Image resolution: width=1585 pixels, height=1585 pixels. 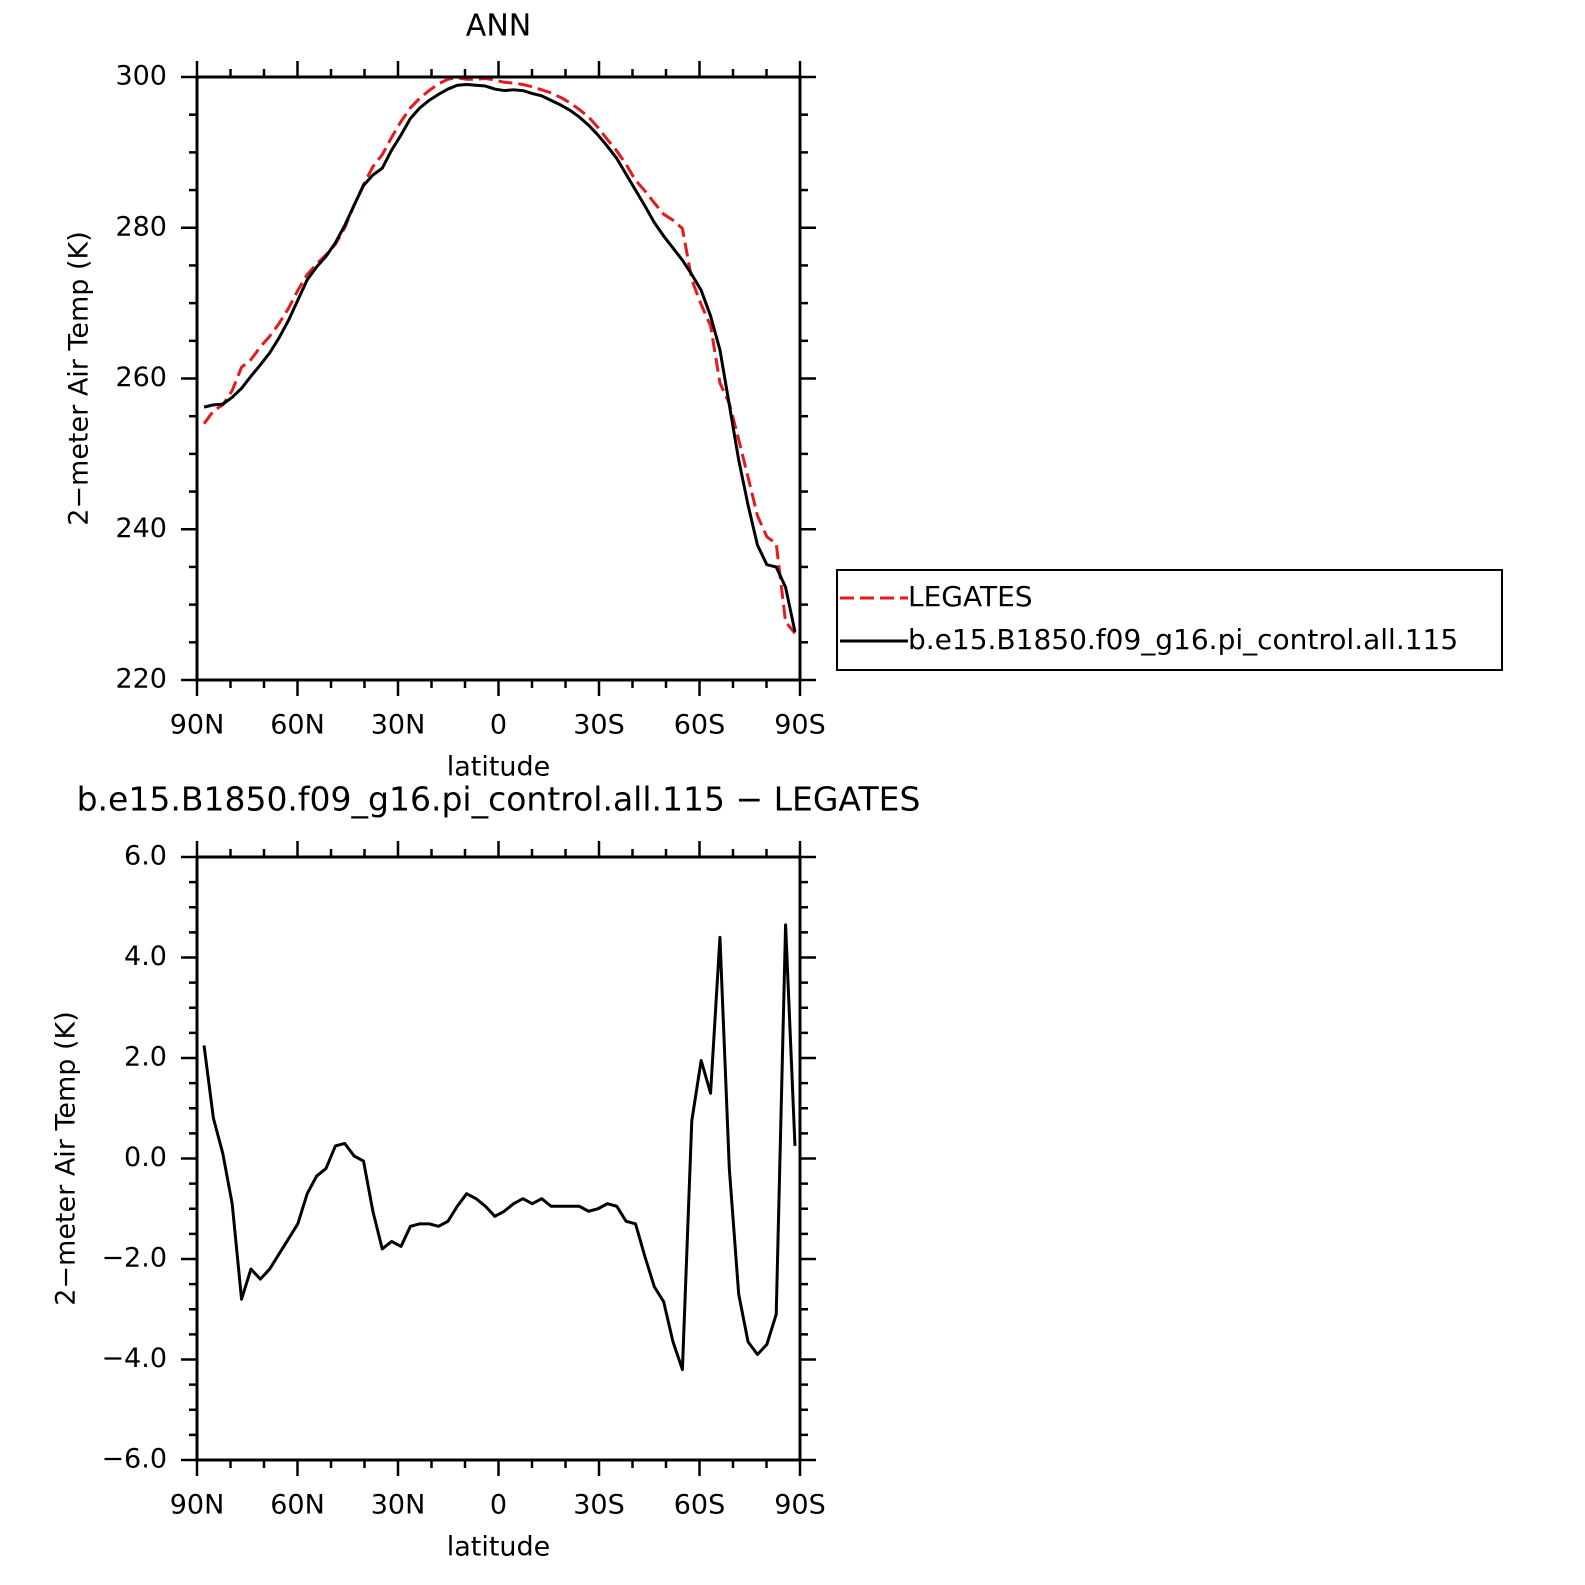 What do you see at coordinates (141, 377) in the screenshot?
I see `y-tick-label: 260` at bounding box center [141, 377].